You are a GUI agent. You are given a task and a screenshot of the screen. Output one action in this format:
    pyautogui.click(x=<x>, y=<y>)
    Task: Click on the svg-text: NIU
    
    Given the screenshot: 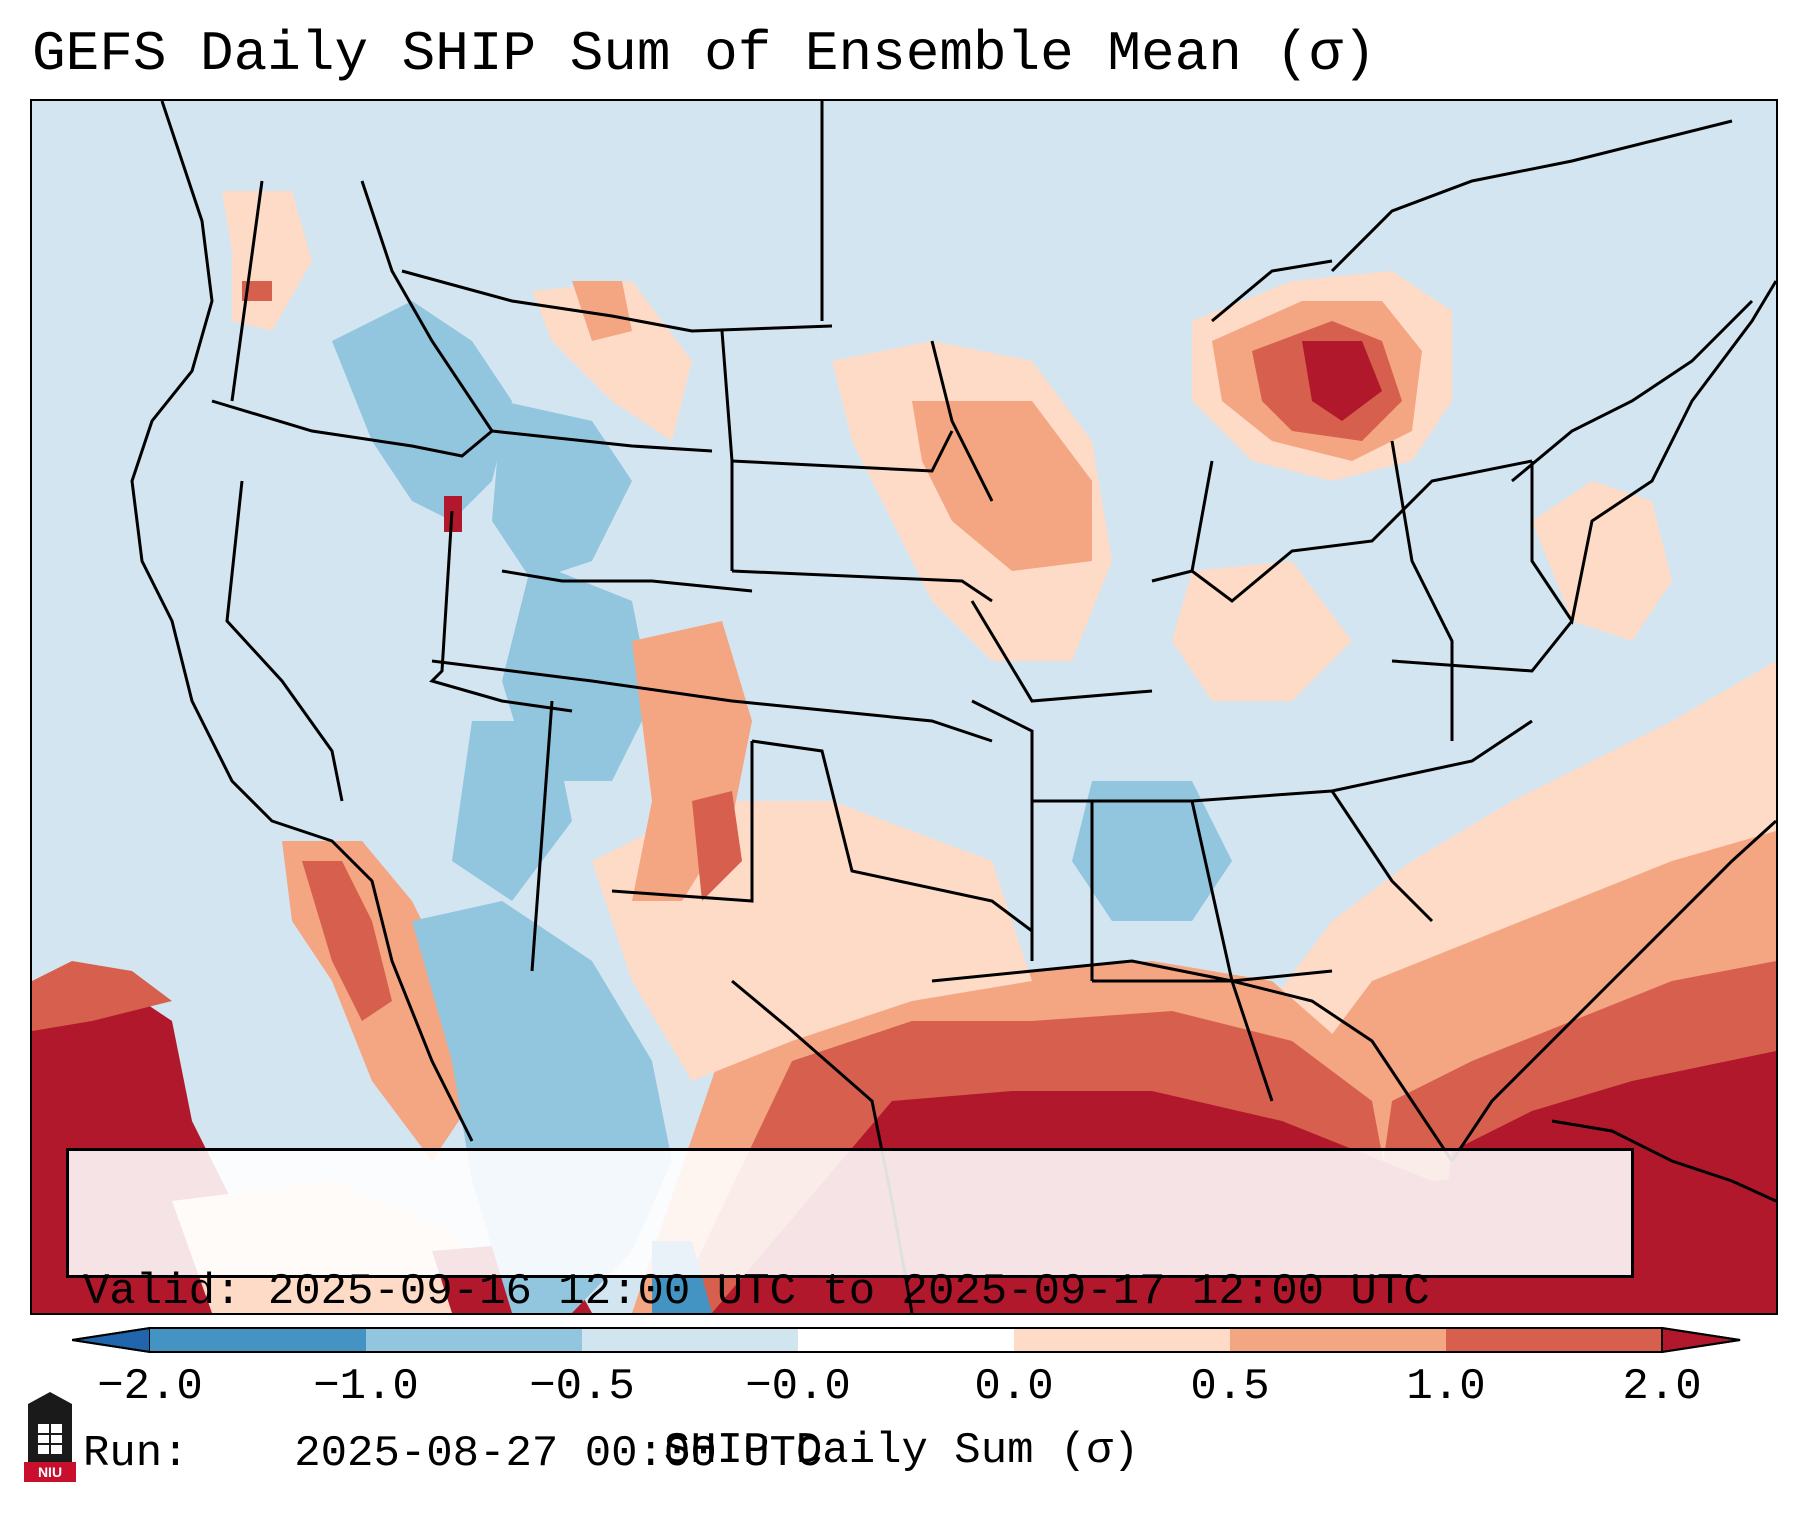 What is the action you would take?
    pyautogui.click(x=50, y=1472)
    